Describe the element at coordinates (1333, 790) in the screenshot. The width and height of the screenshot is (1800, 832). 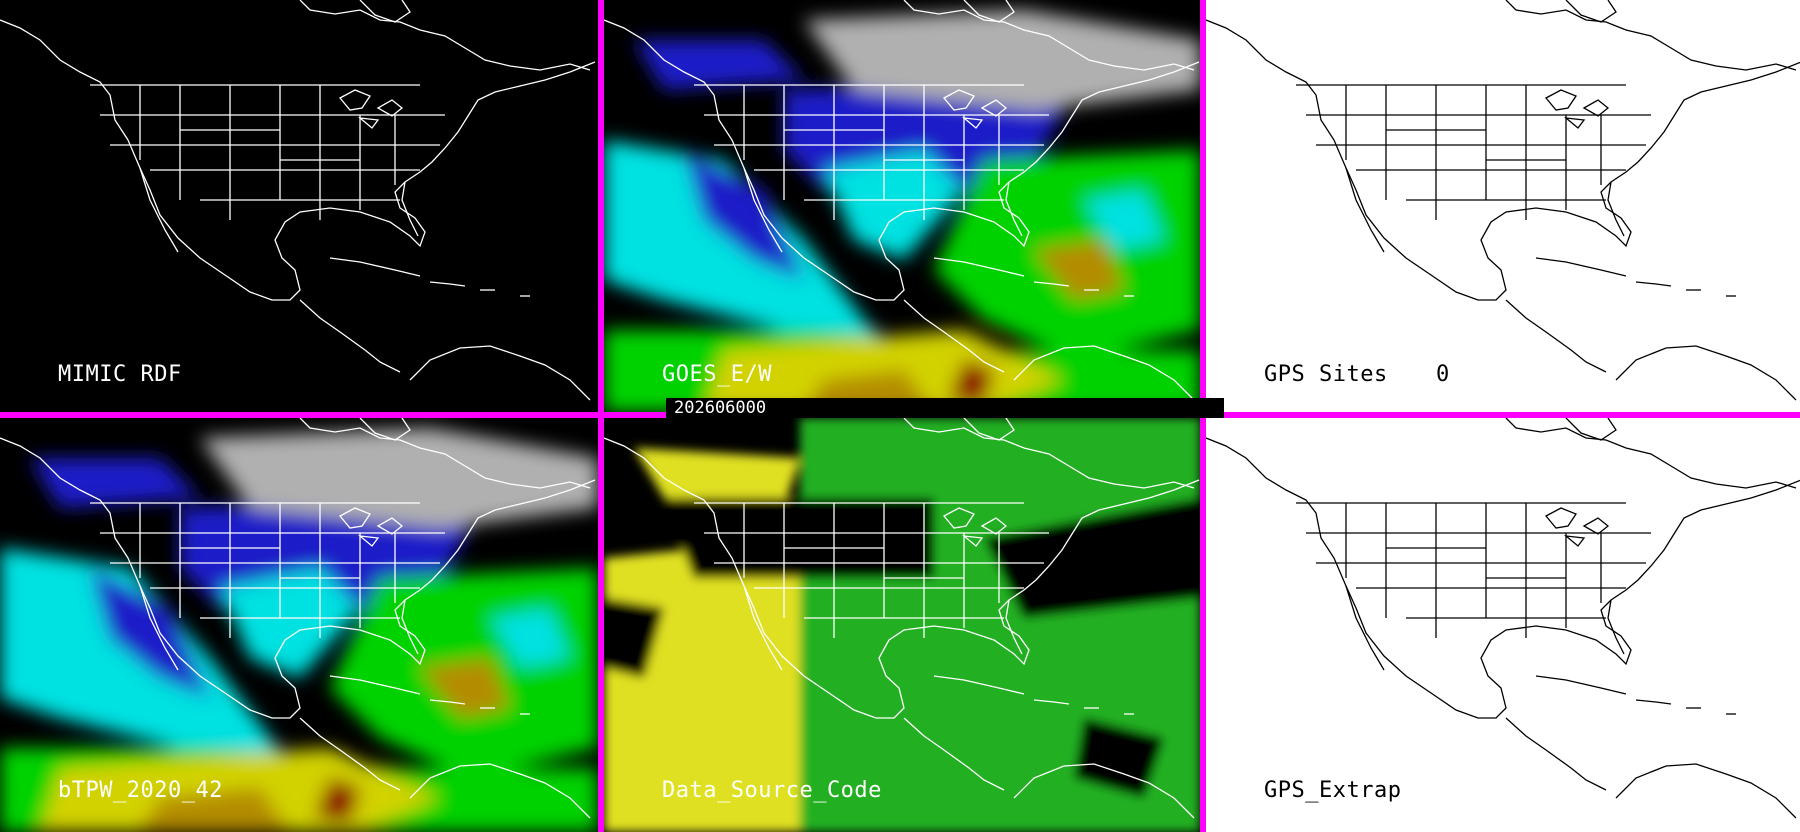
I see `panel-label: GPS_Extrap` at that location.